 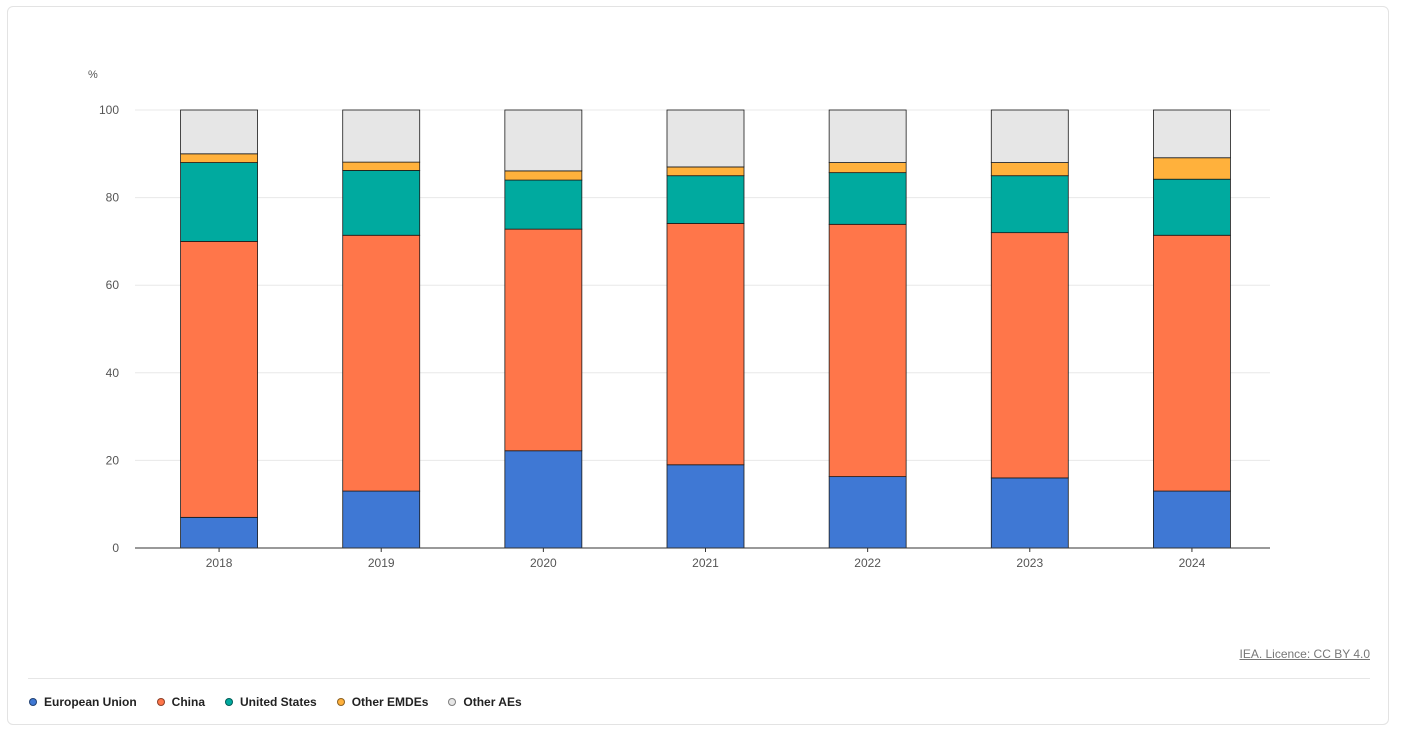 What do you see at coordinates (867, 563) in the screenshot?
I see `x-tick-label: 2022` at bounding box center [867, 563].